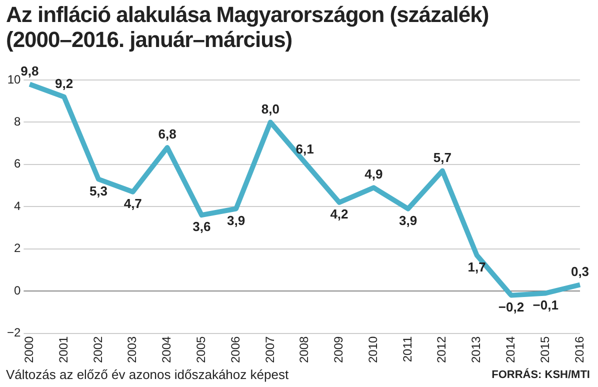 The height and width of the screenshot is (387, 598). What do you see at coordinates (407, 349) in the screenshot?
I see `x-tick-label: 2011` at bounding box center [407, 349].